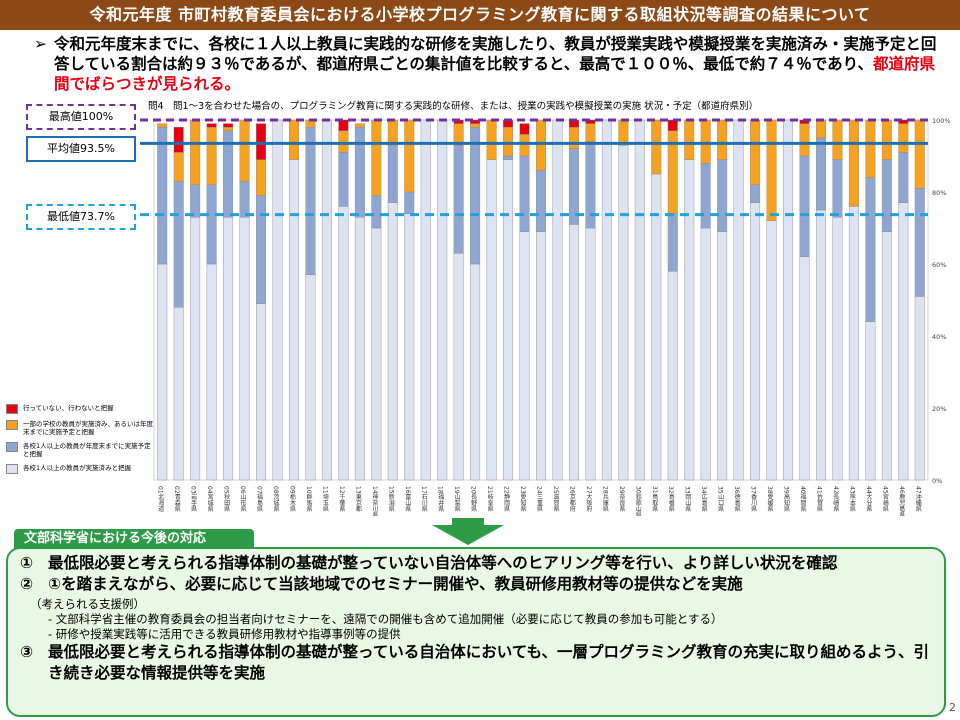 The height and width of the screenshot is (720, 960). Describe the element at coordinates (786, 499) in the screenshot. I see `x-tick-label: 39高知県` at that location.